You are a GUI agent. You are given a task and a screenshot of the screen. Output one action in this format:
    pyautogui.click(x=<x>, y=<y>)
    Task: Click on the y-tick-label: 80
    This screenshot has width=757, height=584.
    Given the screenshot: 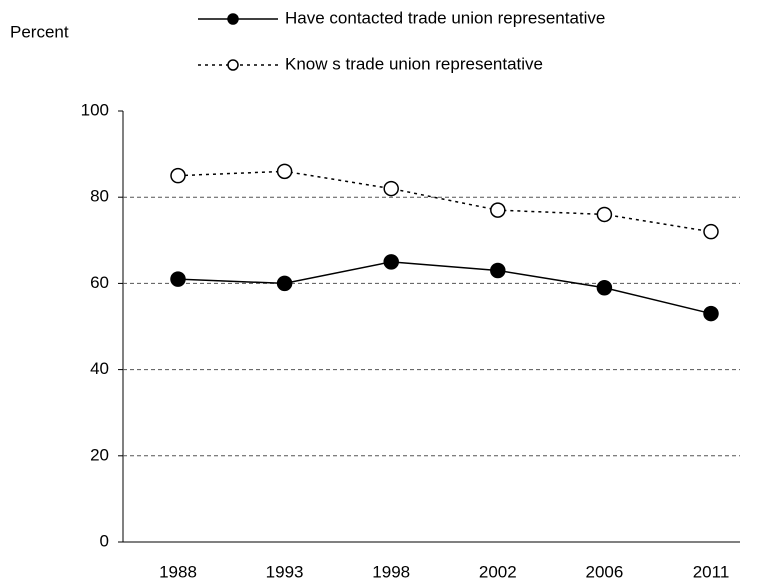 What is the action you would take?
    pyautogui.click(x=99, y=196)
    